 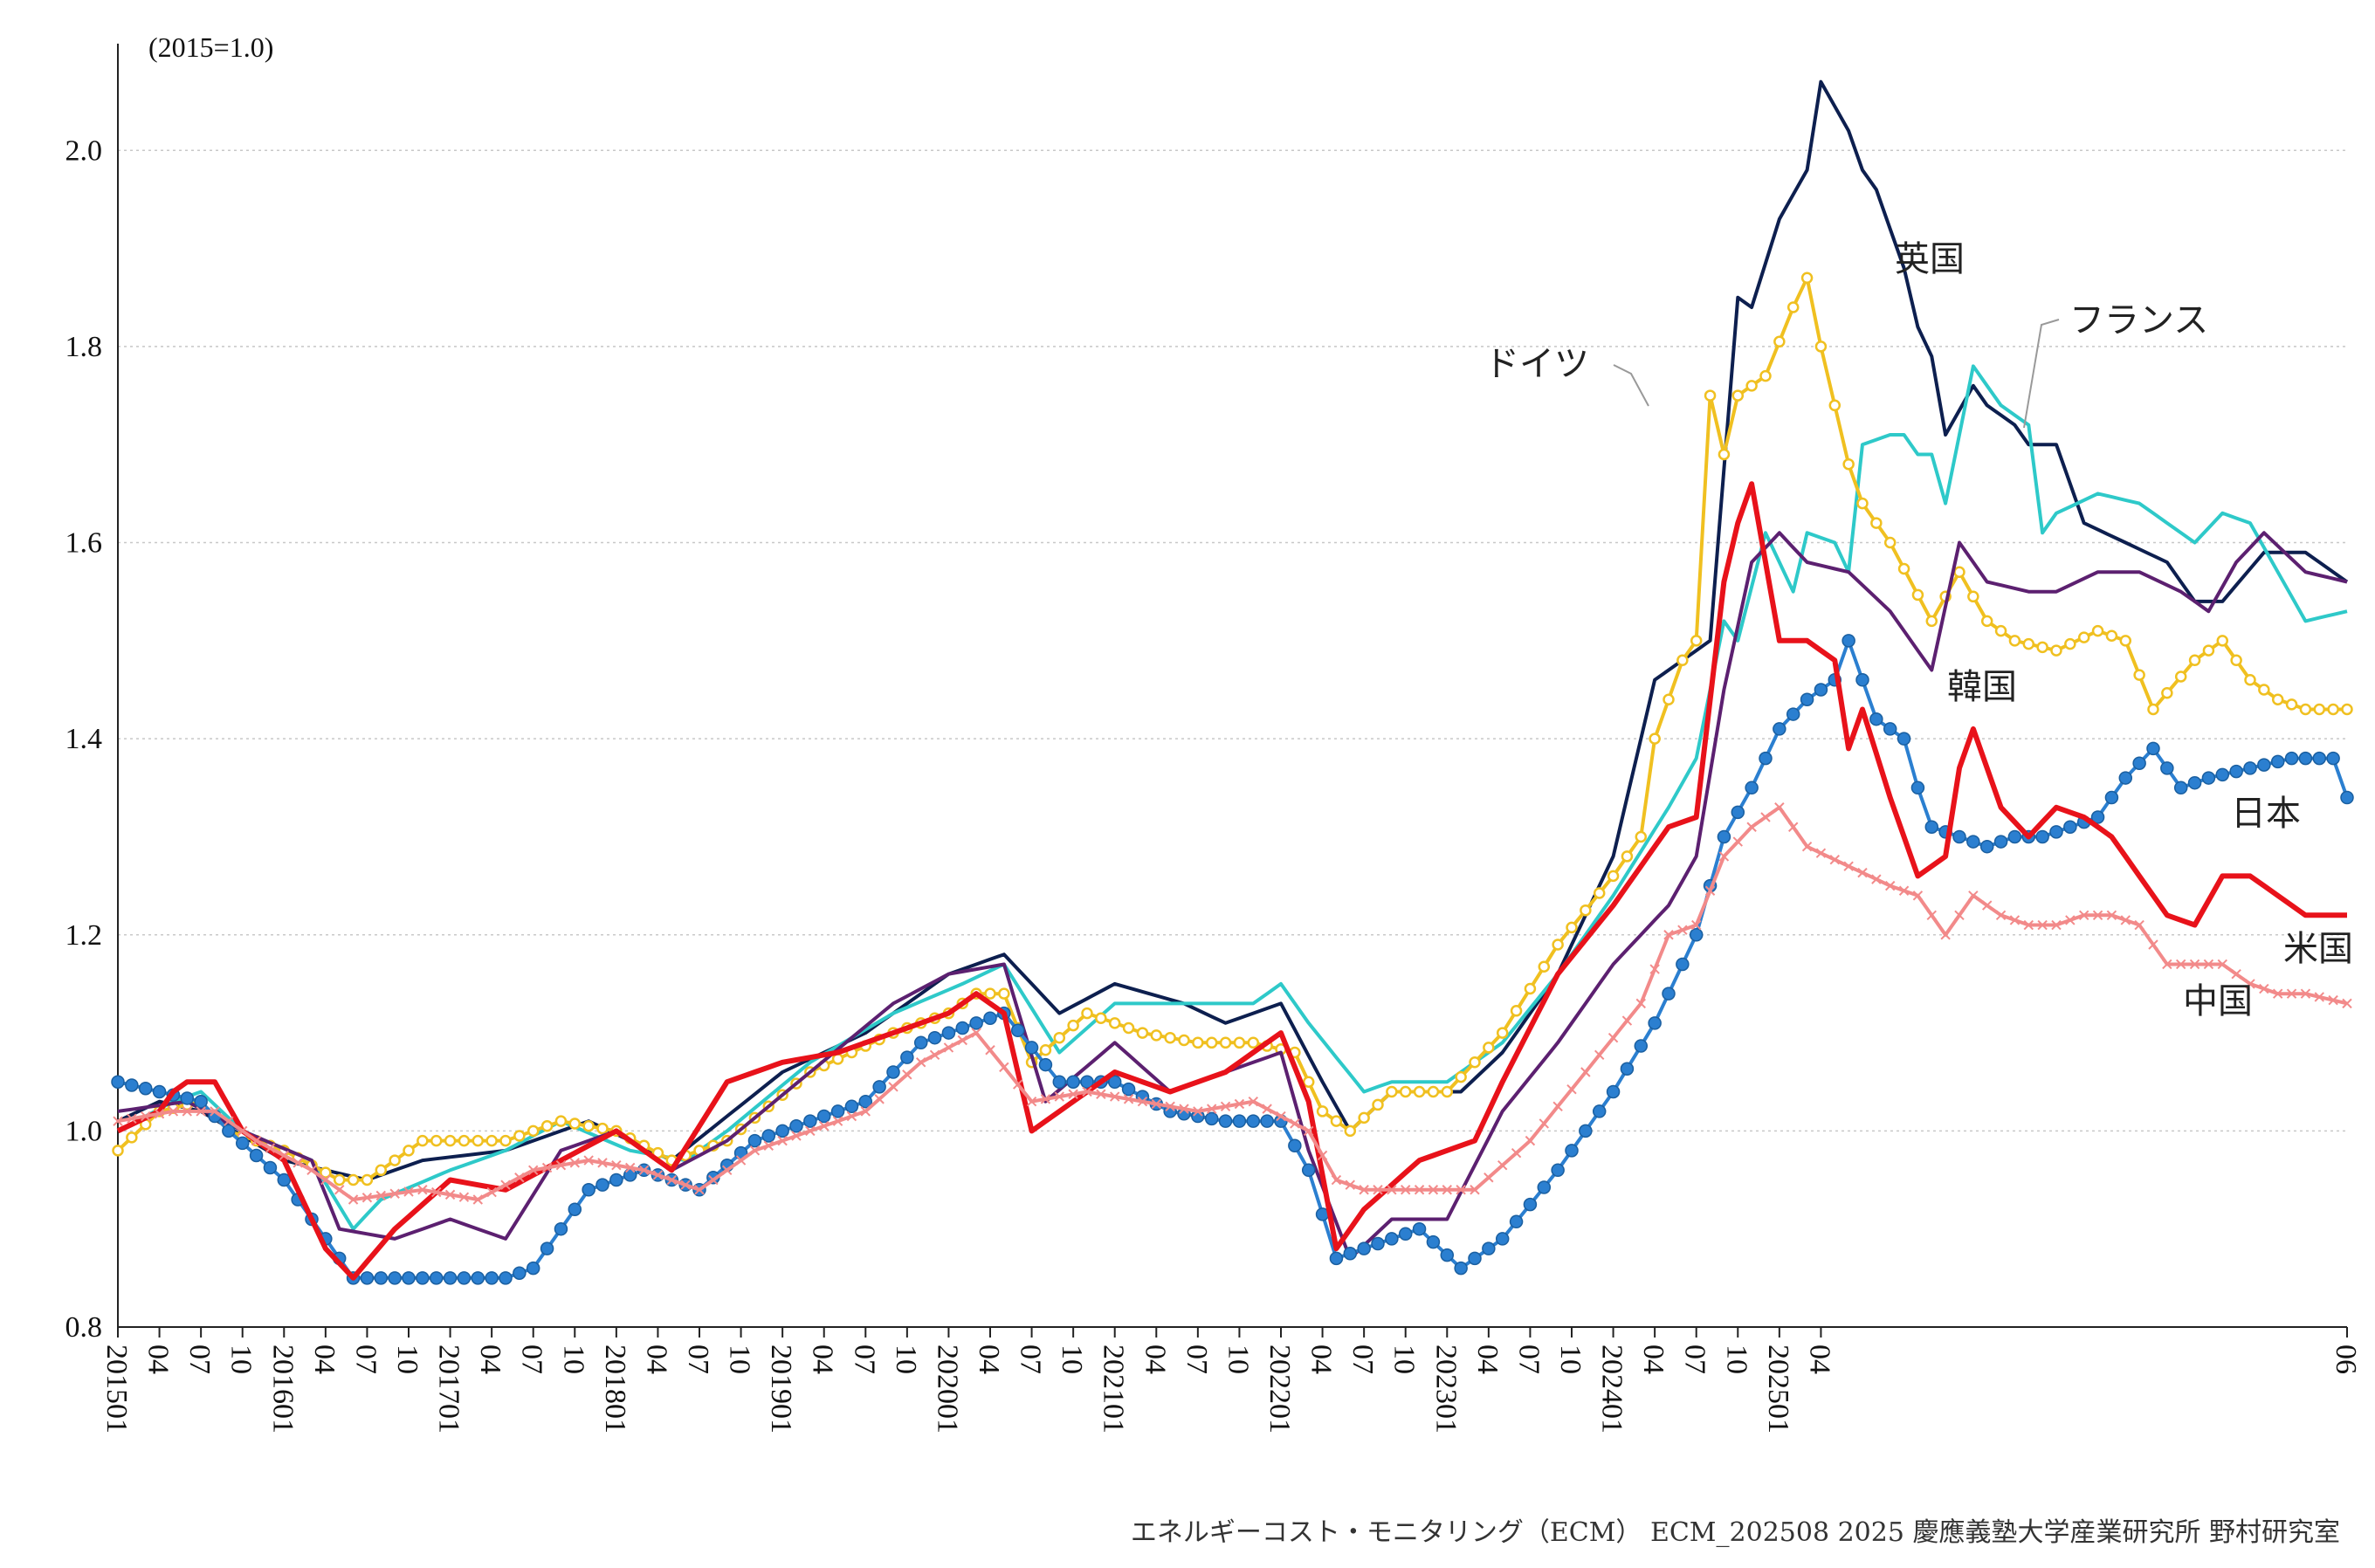 I want to click on x-tick-label: 10, so click(x=407, y=1359).